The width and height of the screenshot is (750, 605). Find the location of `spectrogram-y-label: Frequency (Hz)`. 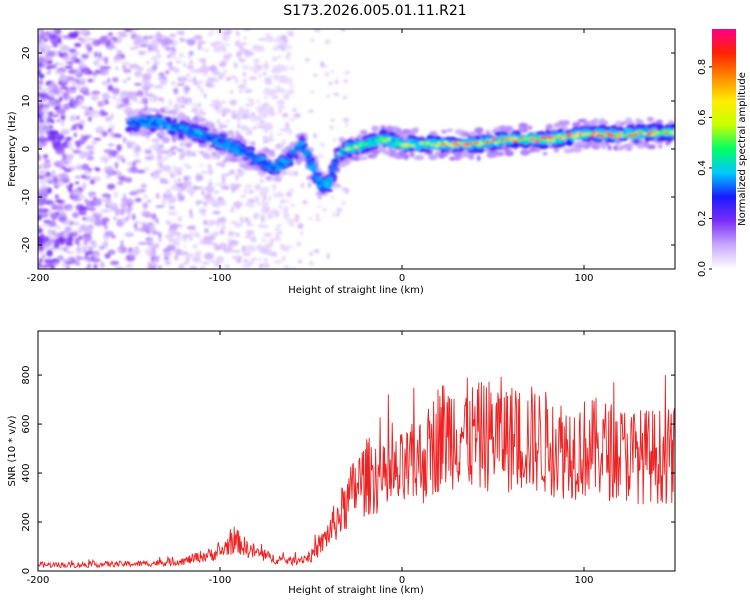

spectrogram-y-label: Frequency (Hz) is located at coordinates (12, 149).